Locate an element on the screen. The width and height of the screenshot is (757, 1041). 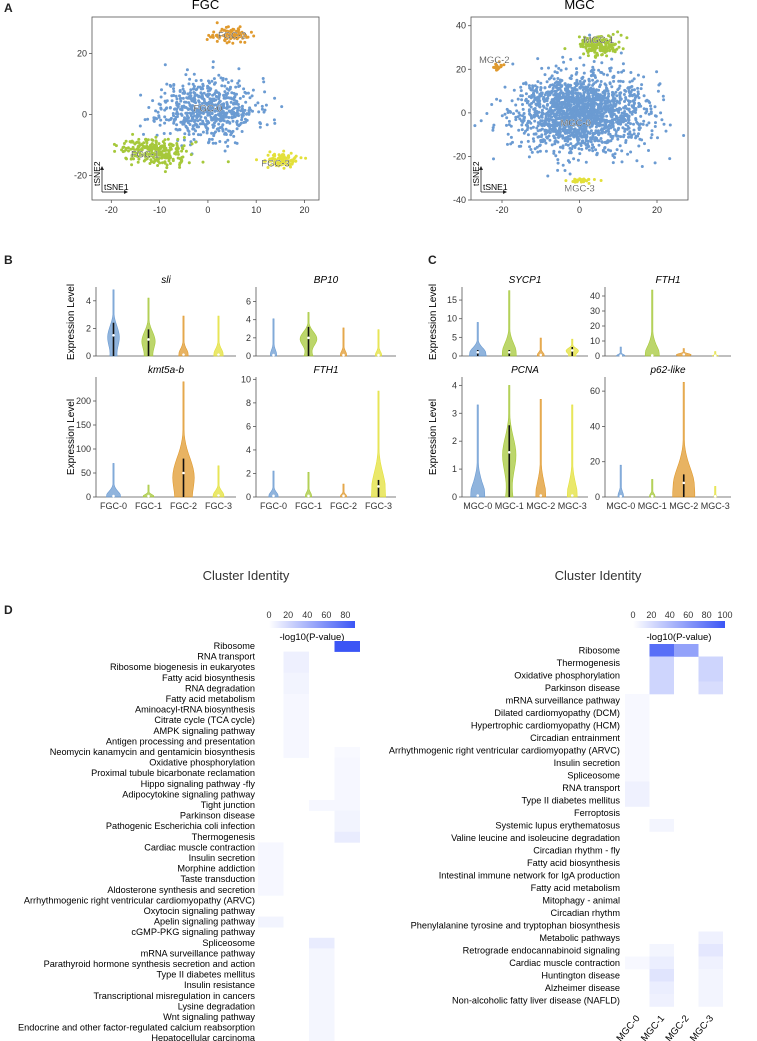
violin-plot-fth1: FTH1 0 10 20 30 40 is located at coordinates (660, 318).